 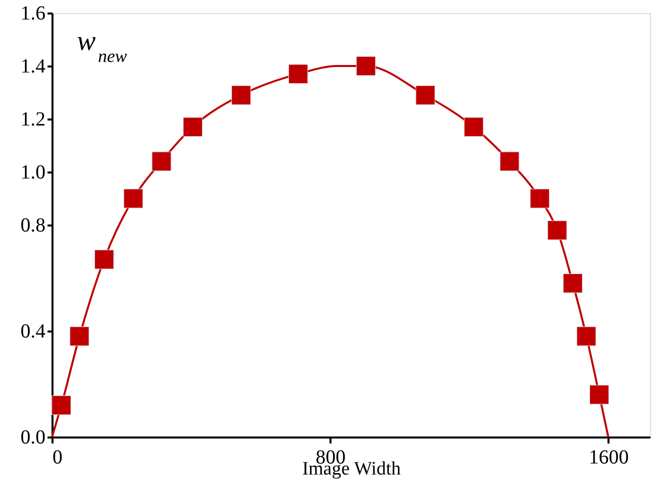 I want to click on y-tick-label: 0.8, so click(x=33, y=225).